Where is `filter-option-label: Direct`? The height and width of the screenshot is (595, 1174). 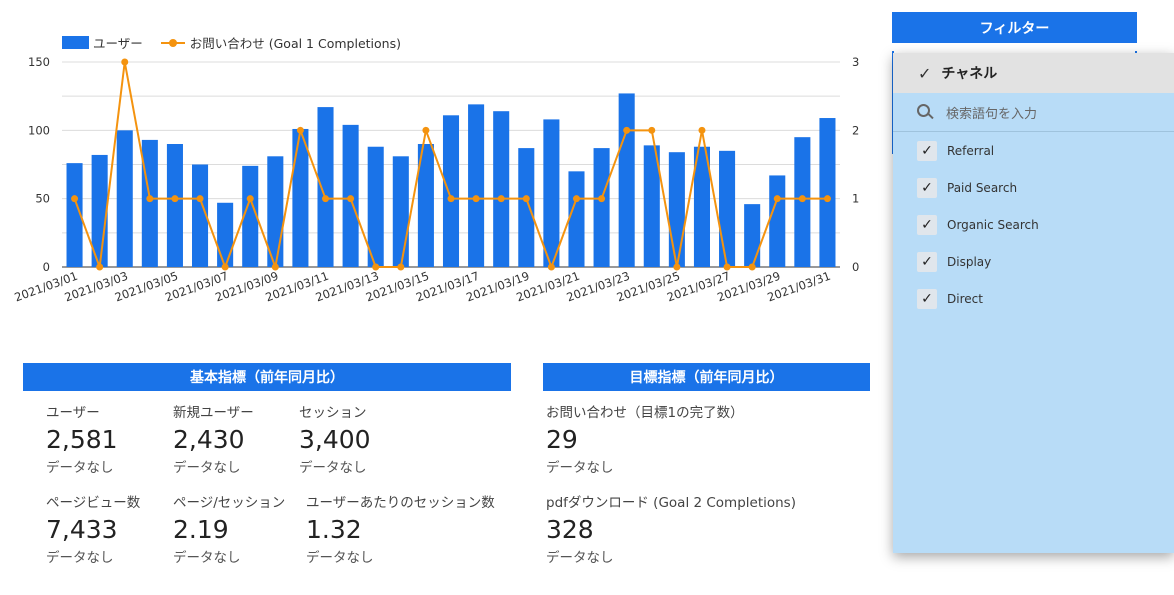
filter-option-label: Direct is located at coordinates (965, 298).